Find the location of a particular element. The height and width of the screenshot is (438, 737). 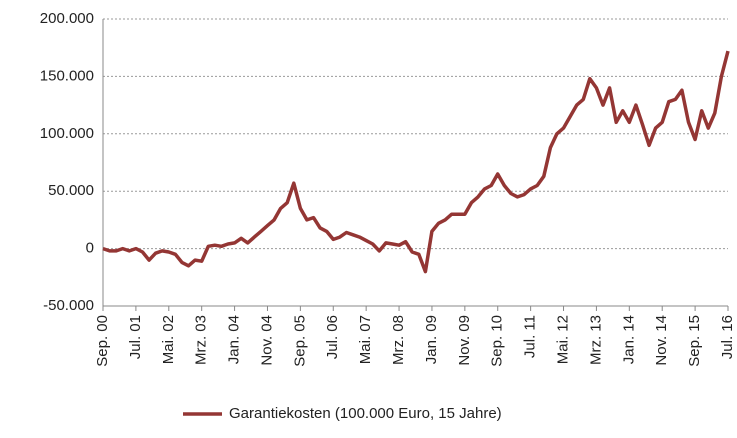

x-tick-label: Sep. 05 is located at coordinates (299, 341).